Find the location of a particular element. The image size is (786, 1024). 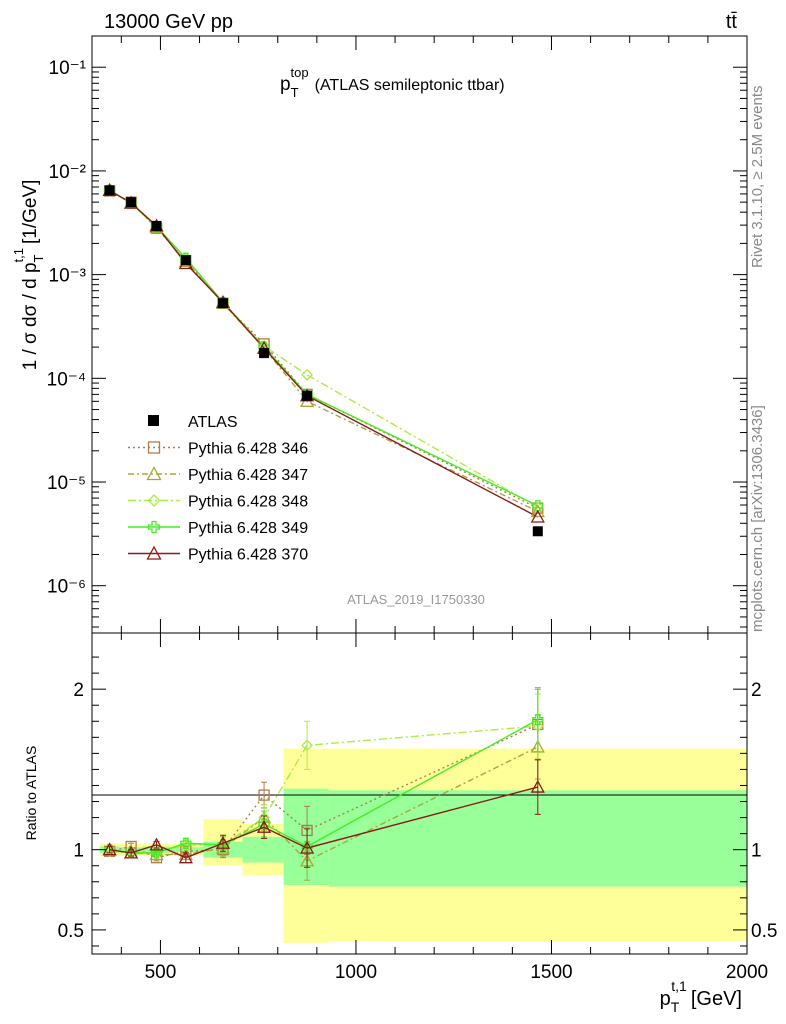

legend-atlas-marker is located at coordinates (153, 420).